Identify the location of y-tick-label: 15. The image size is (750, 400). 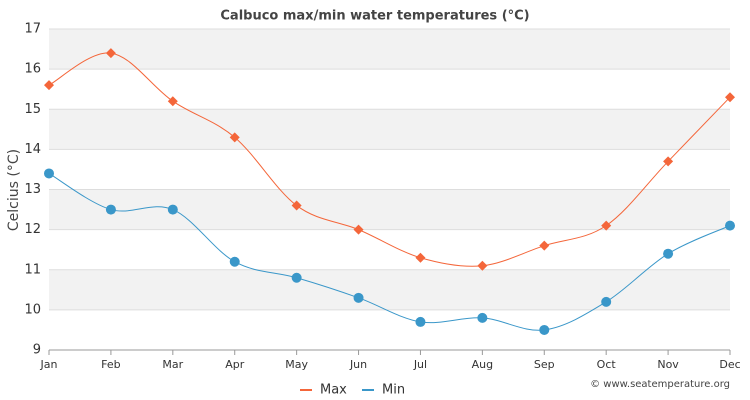
(32, 109).